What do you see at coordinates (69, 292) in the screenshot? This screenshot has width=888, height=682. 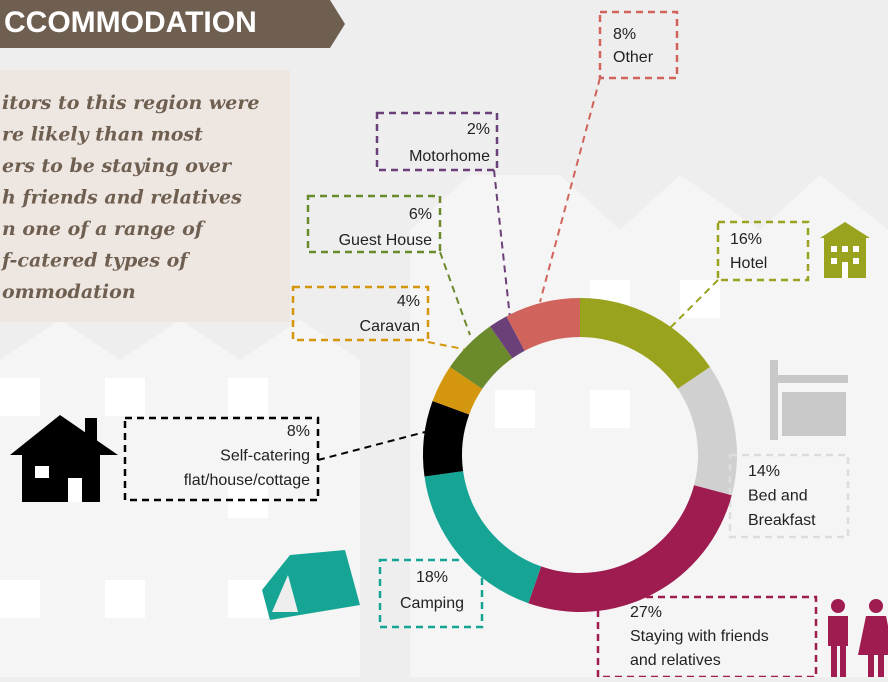 I see `intro-line: ommodation` at bounding box center [69, 292].